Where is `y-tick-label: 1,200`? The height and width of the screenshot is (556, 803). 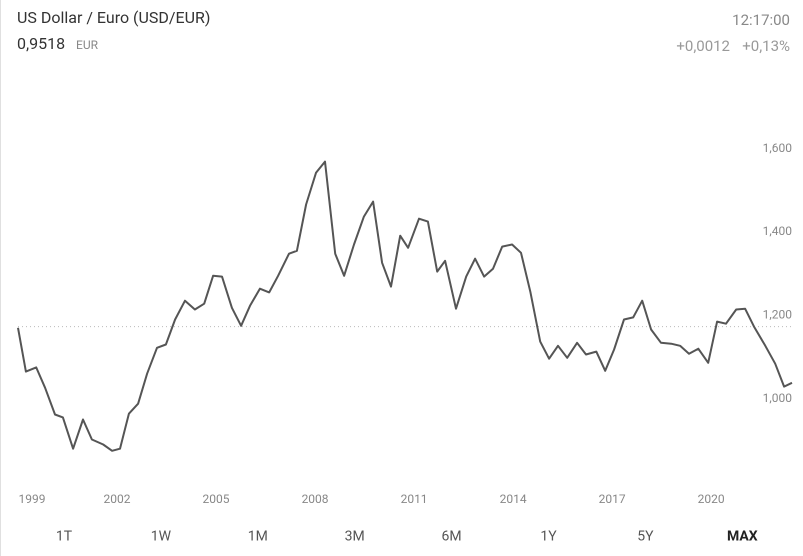
y-tick-label: 1,200 is located at coordinates (778, 315).